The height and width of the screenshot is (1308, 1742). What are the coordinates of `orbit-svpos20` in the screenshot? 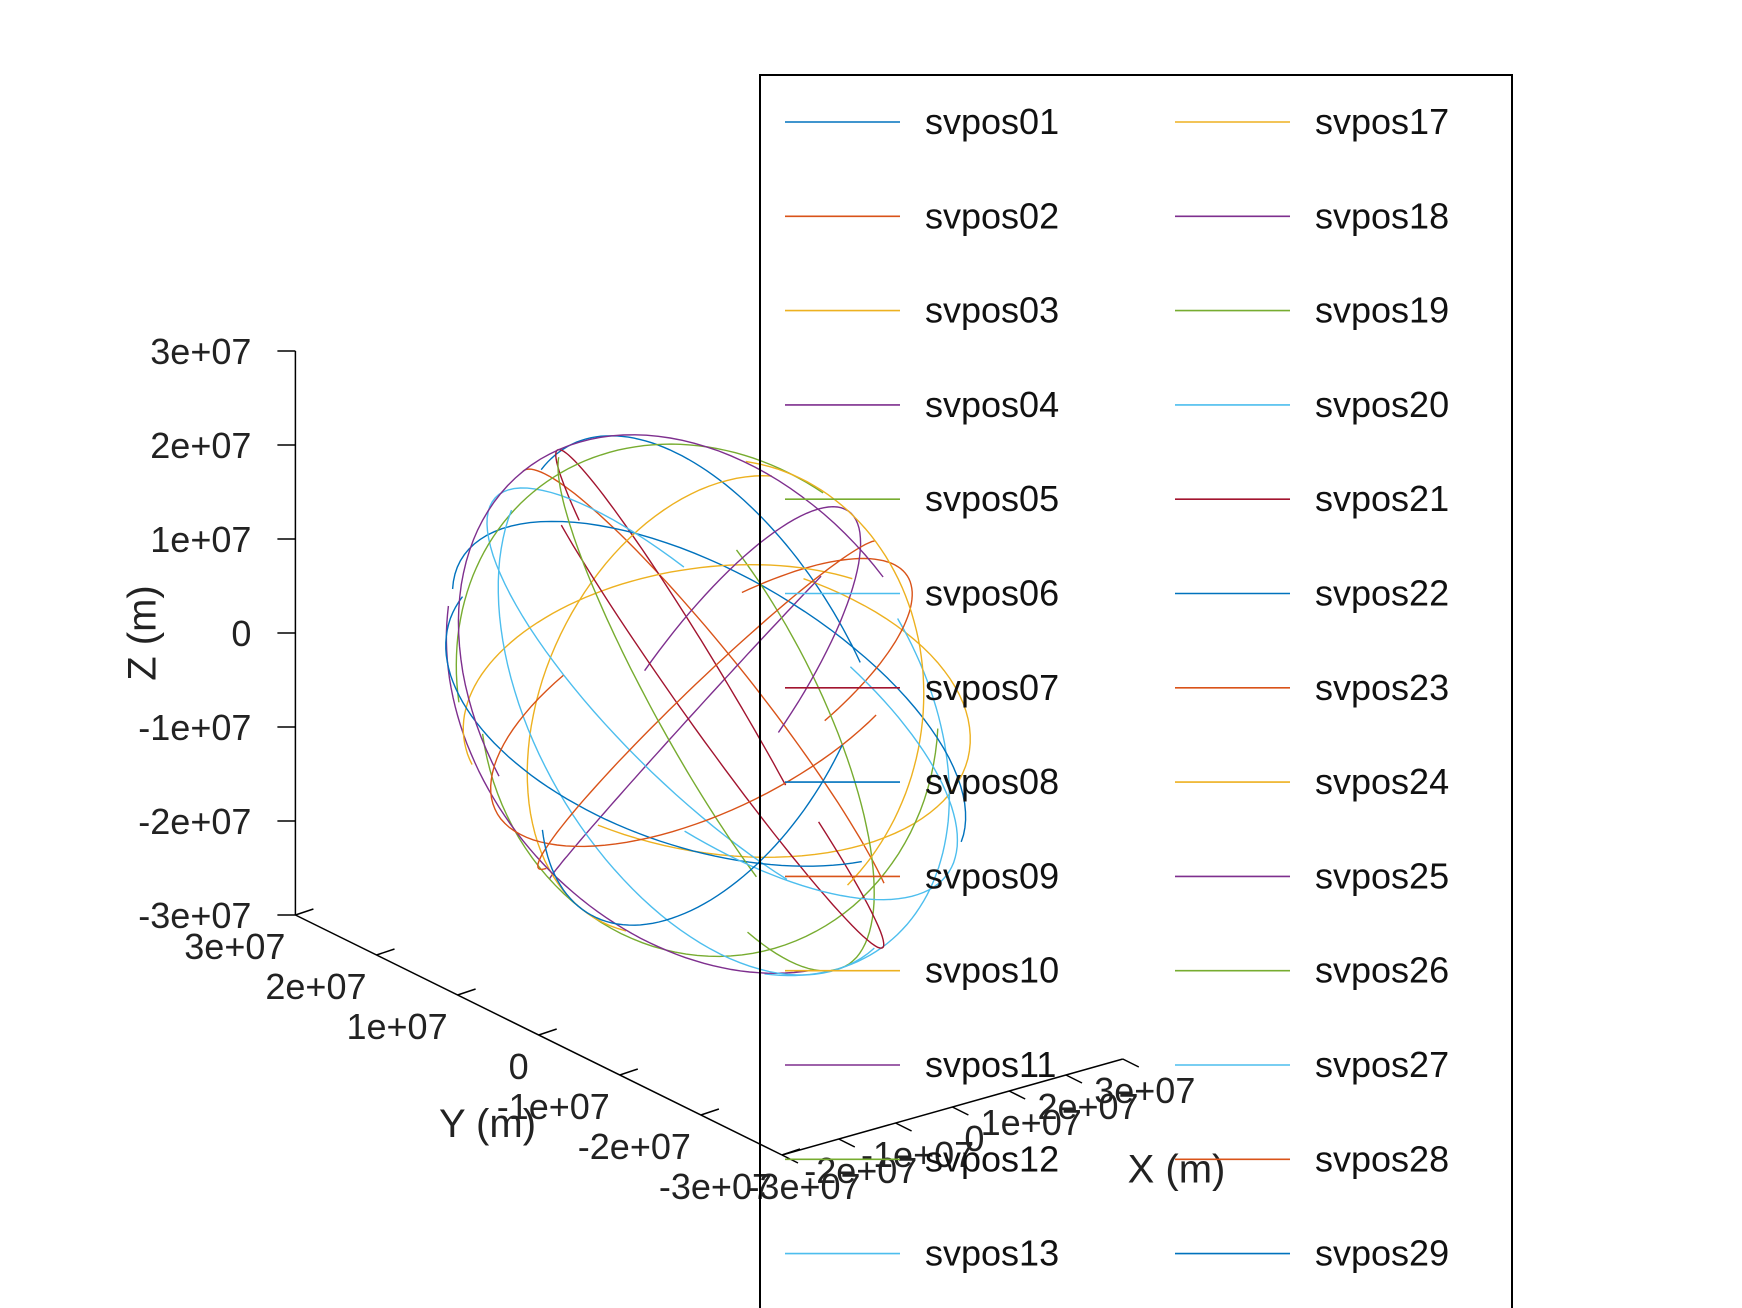 It's located at (686, 742).